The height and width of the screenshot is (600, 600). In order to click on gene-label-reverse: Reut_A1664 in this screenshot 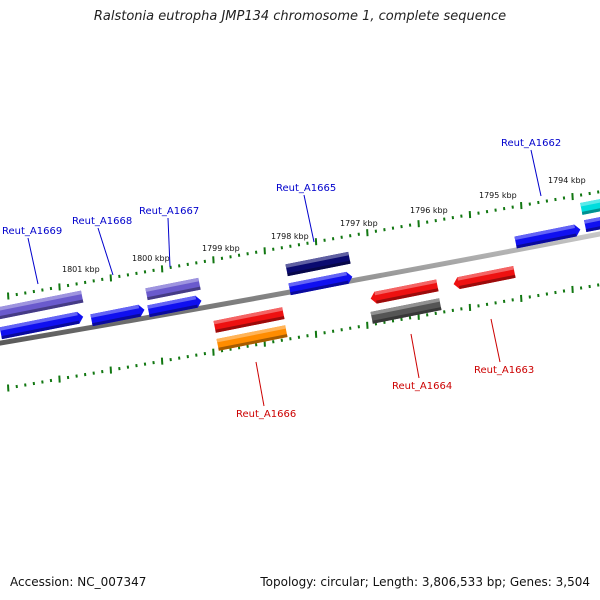, I will do `click(422, 386)`.